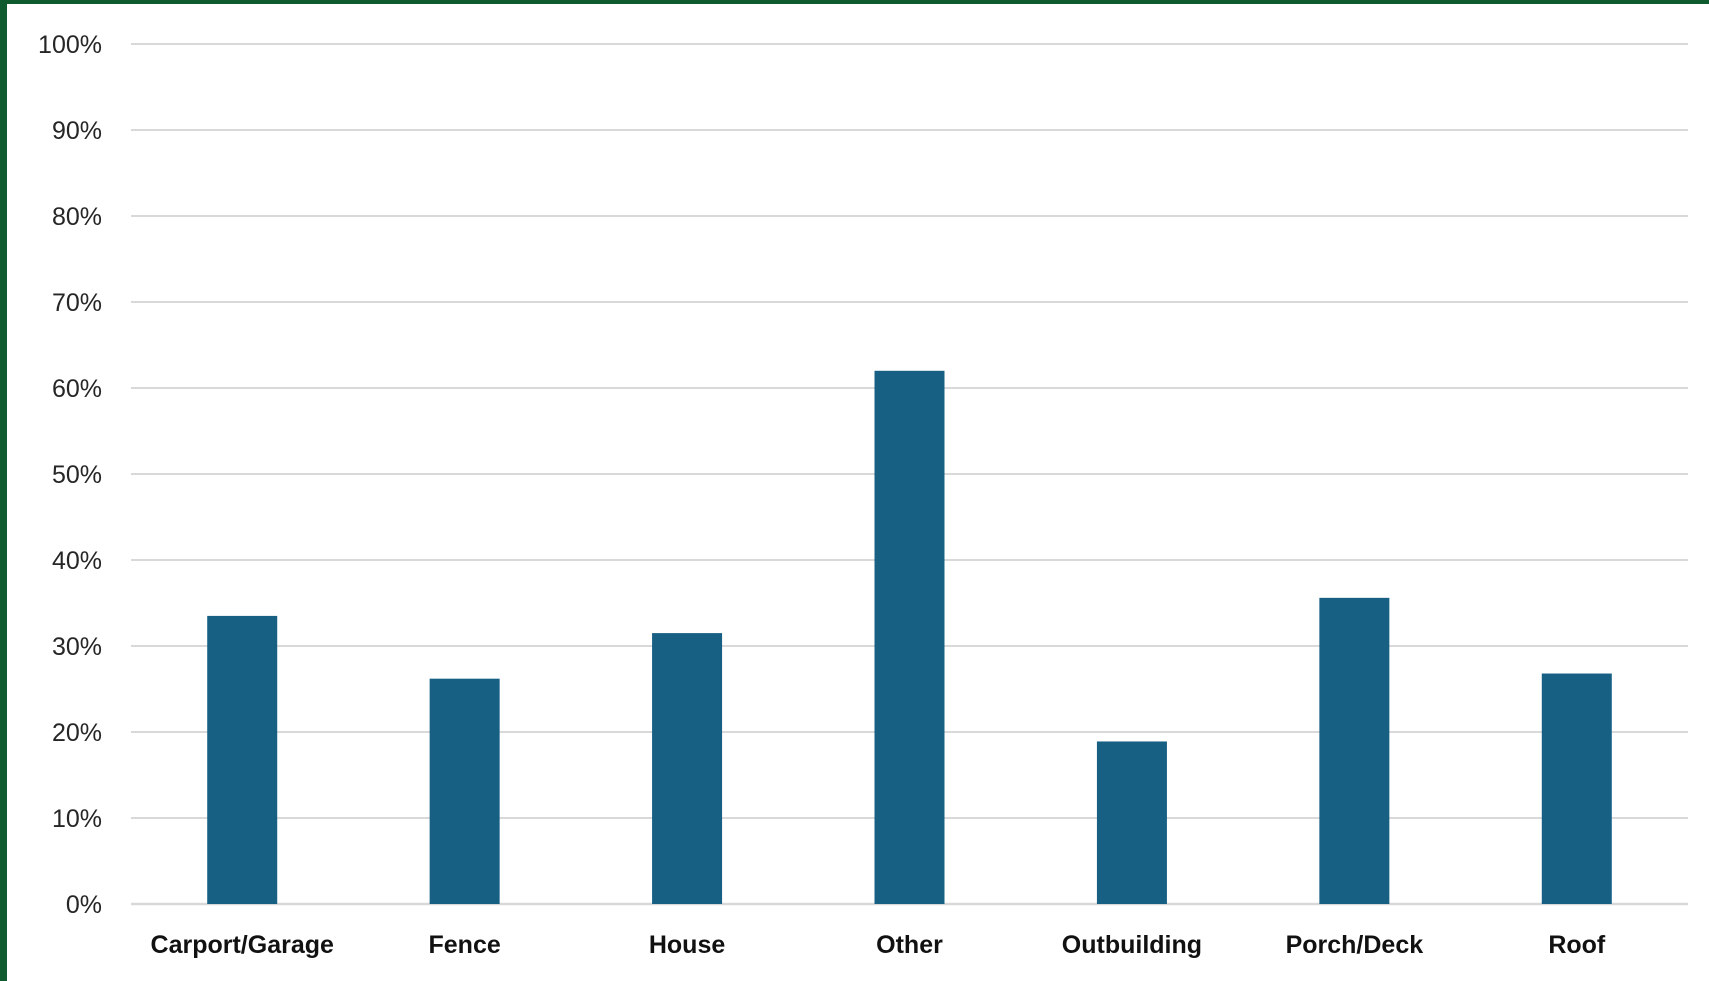 Image resolution: width=1709 pixels, height=981 pixels. I want to click on bar-porch-deck, so click(1354, 750).